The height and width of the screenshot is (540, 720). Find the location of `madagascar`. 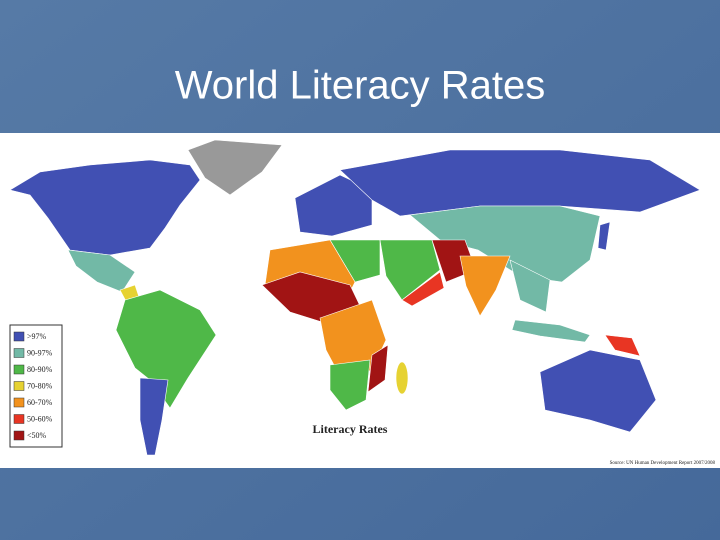

madagascar is located at coordinates (402, 378).